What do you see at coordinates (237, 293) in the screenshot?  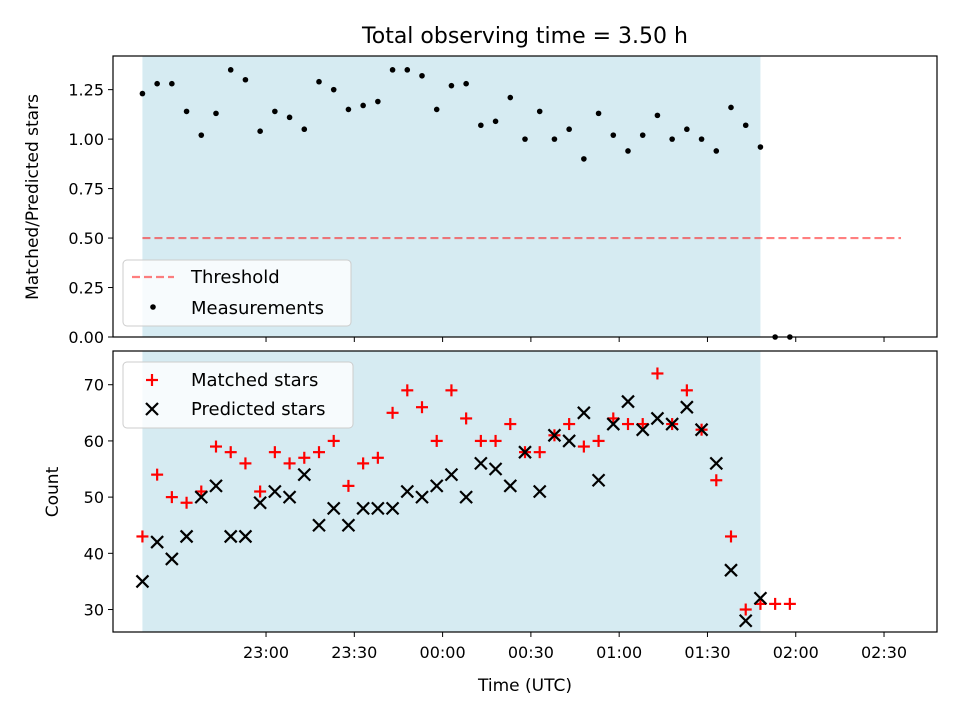 I see `top-legend-box` at bounding box center [237, 293].